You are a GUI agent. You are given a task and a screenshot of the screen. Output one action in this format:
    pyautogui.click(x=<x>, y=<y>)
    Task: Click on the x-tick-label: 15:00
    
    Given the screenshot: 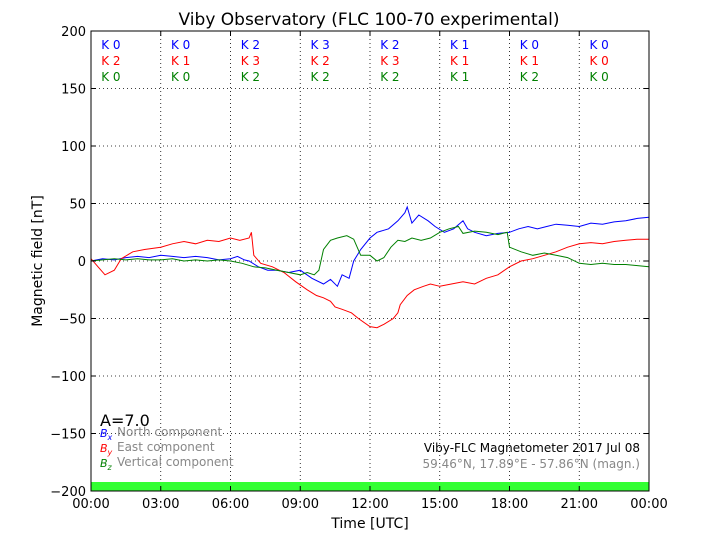 What is the action you would take?
    pyautogui.click(x=439, y=504)
    